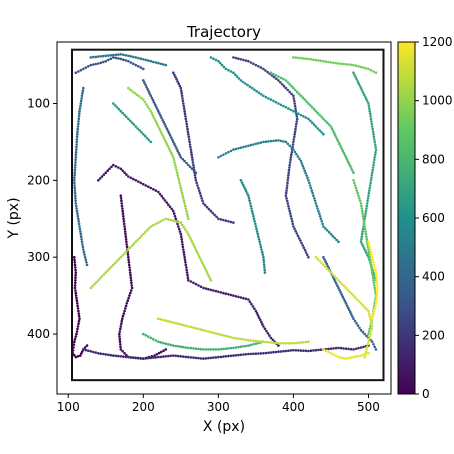 The image size is (454, 454). Describe the element at coordinates (14, 218) in the screenshot. I see `y-axis-label: Y (px)` at that location.